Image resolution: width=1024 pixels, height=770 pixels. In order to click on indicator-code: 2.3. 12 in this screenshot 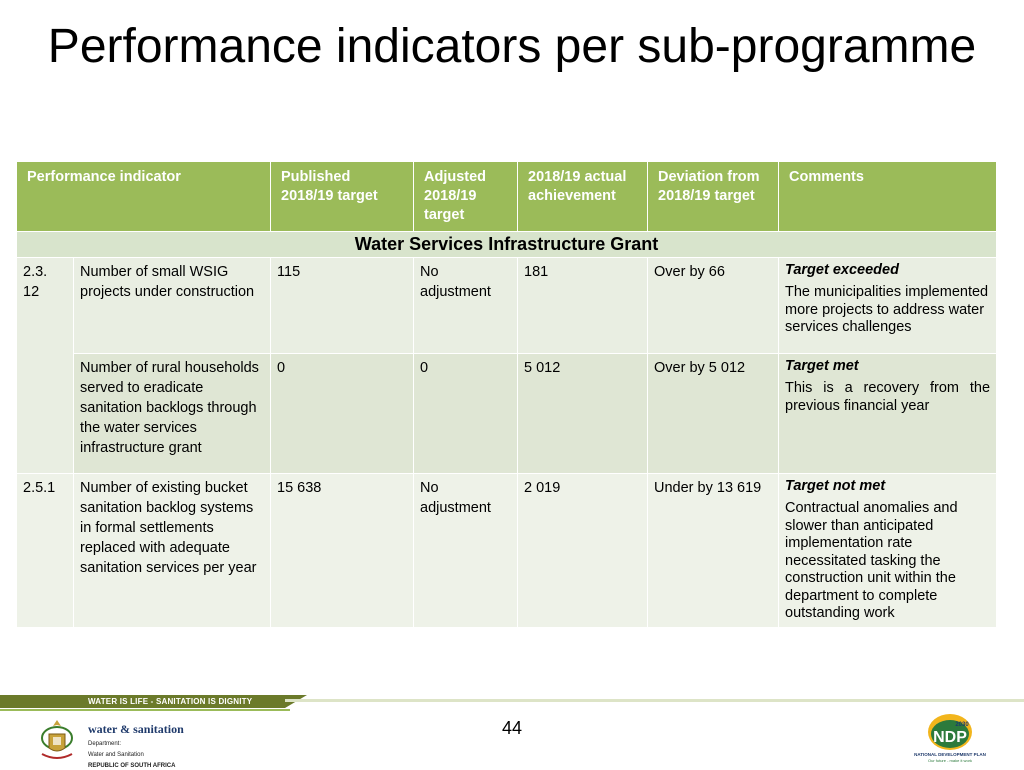, I will do `click(45, 365)`.